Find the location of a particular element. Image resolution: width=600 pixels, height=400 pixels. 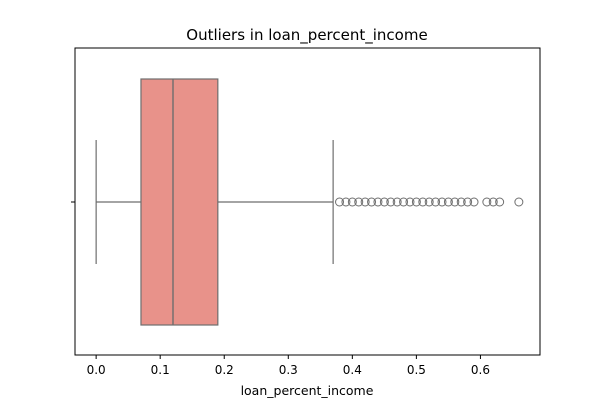

x-tick-label: 0.4 is located at coordinates (352, 370).